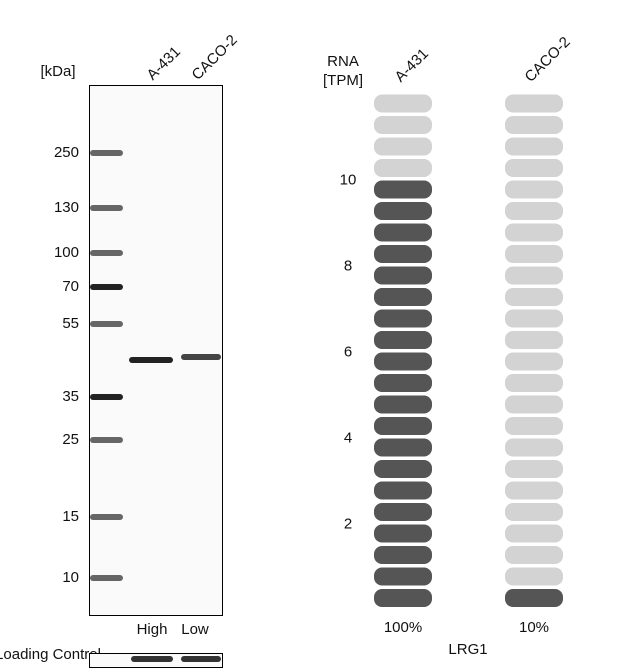 This screenshot has width=629, height=672. I want to click on y-tick-label: 4, so click(348, 437).